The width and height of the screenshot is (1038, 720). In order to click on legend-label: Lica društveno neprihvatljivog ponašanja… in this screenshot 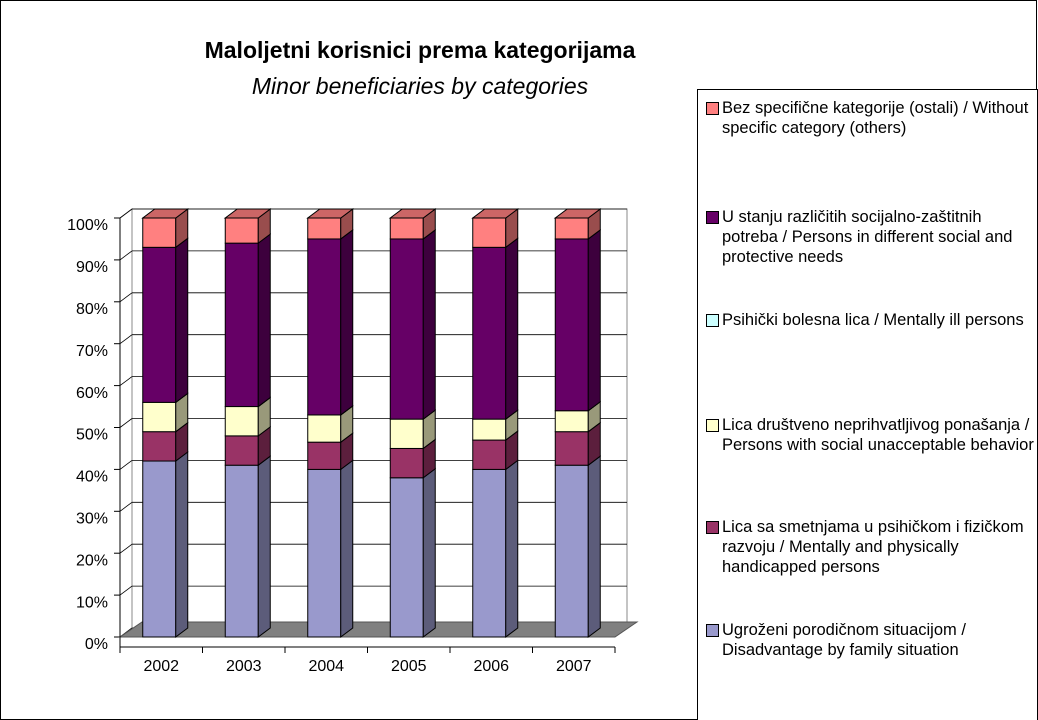, I will do `click(878, 435)`.